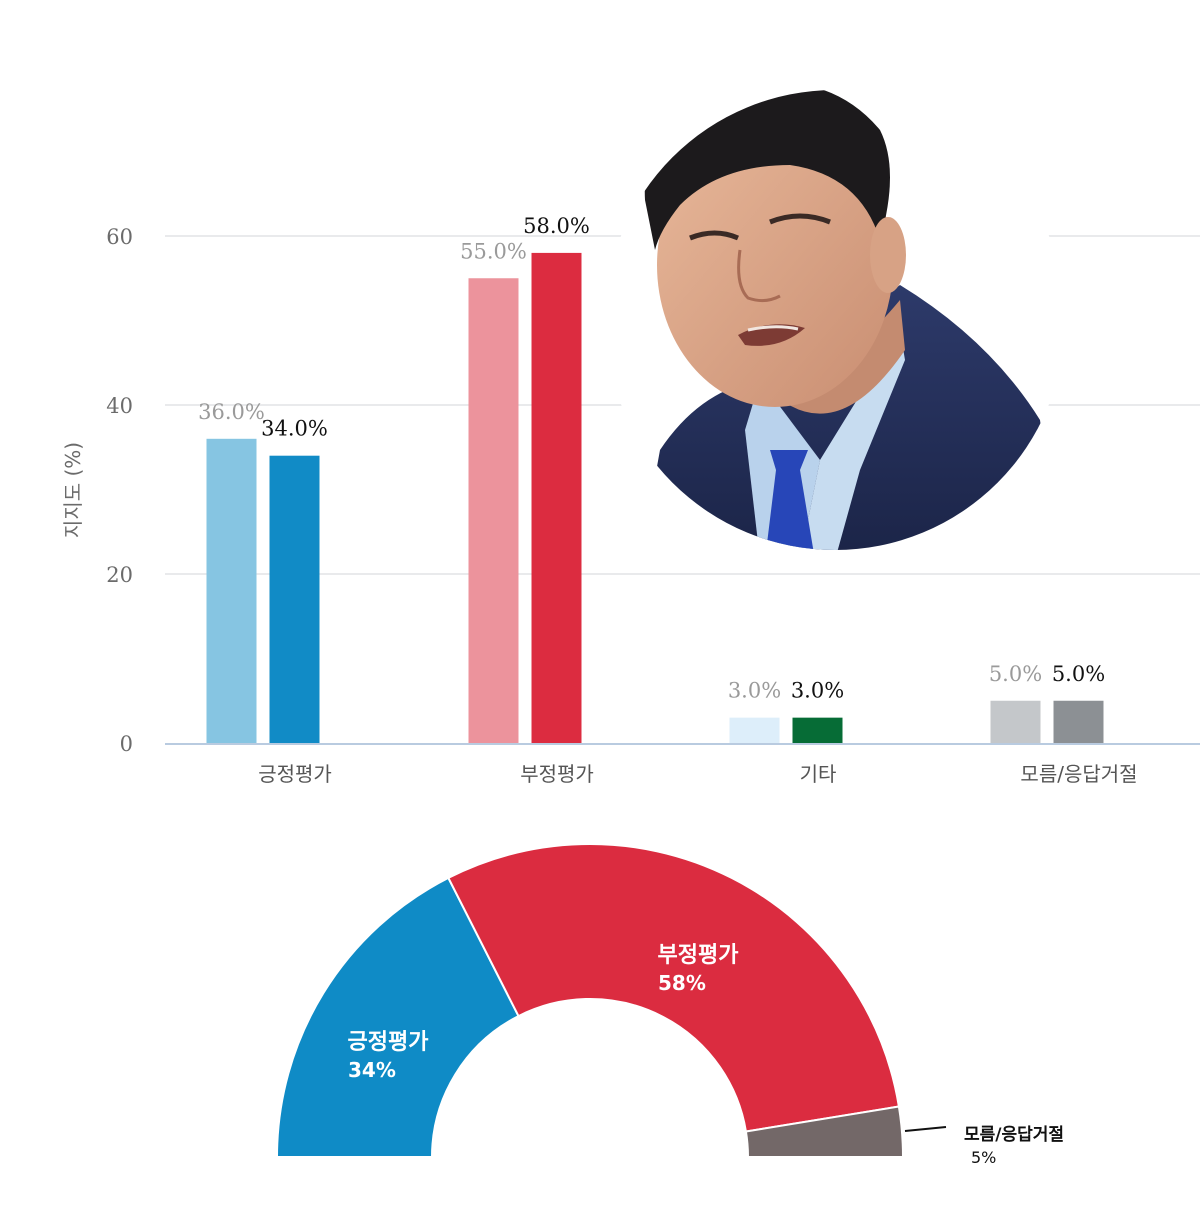 This screenshot has height=1220, width=1200. I want to click on y-tick-label: 0, so click(126, 744).